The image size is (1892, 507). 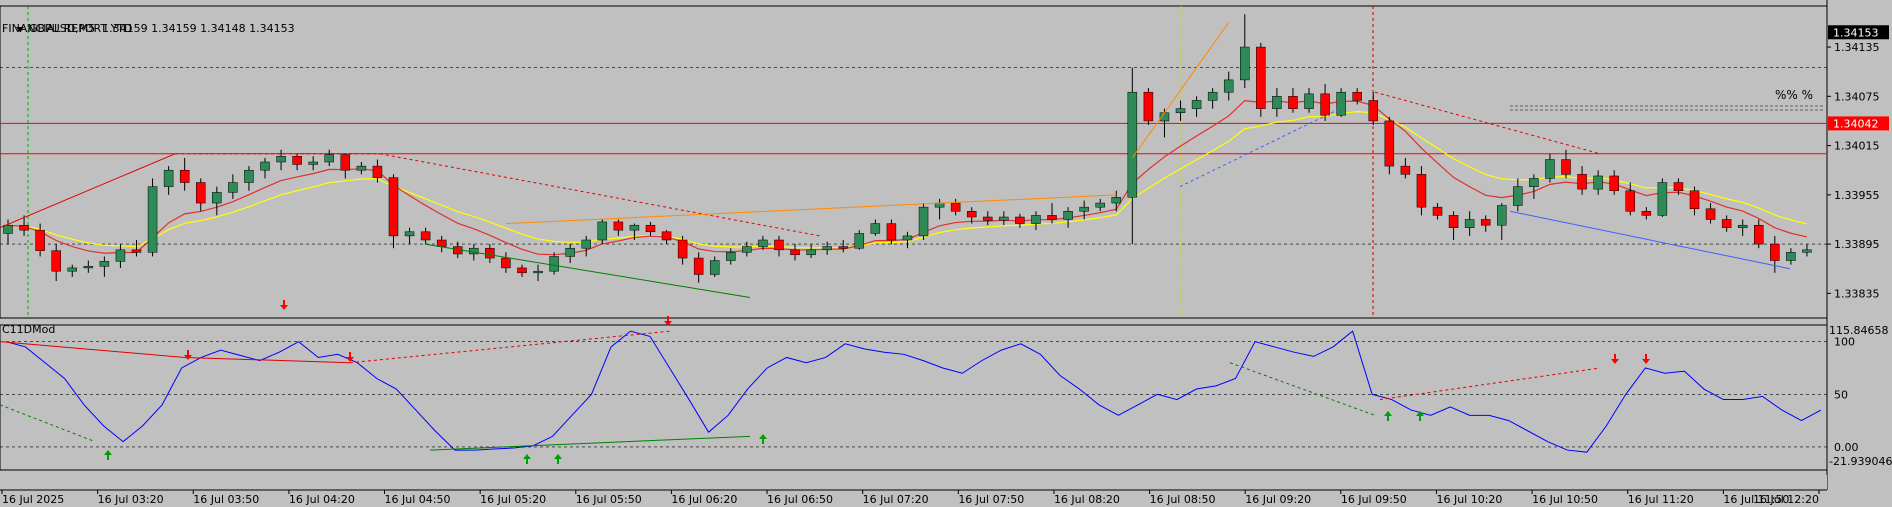 What do you see at coordinates (1857, 244) in the screenshot?
I see `price-tick-label: 1.33895` at bounding box center [1857, 244].